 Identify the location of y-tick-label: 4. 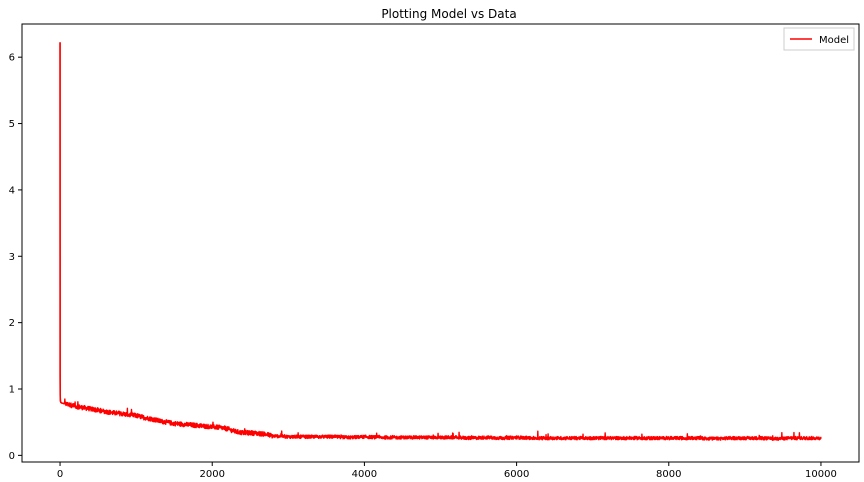
(12, 190).